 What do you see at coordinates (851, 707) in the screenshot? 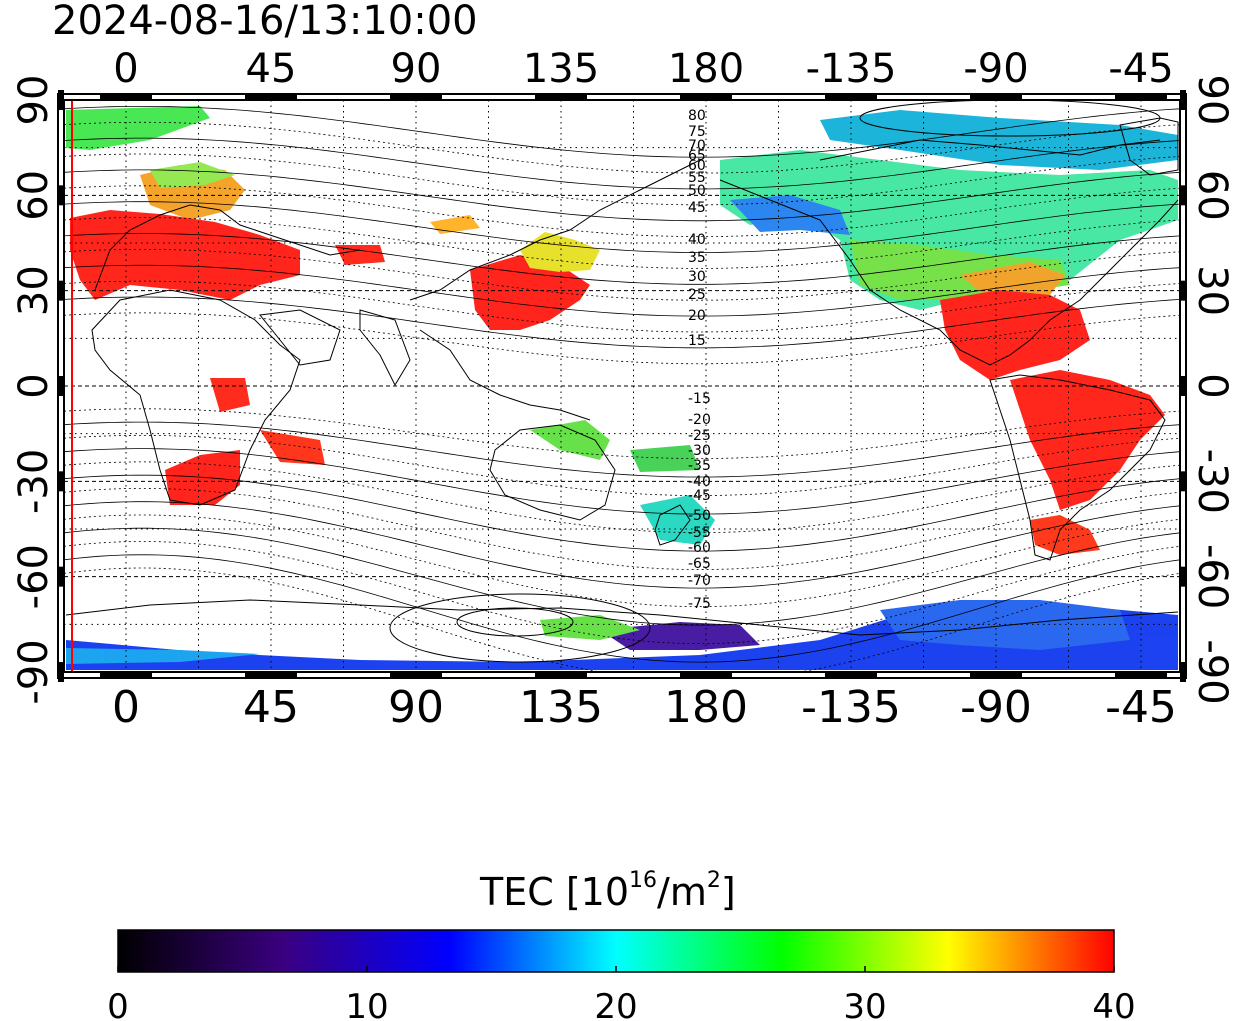
I see `lon-tick-label-bottom: -135` at bounding box center [851, 707].